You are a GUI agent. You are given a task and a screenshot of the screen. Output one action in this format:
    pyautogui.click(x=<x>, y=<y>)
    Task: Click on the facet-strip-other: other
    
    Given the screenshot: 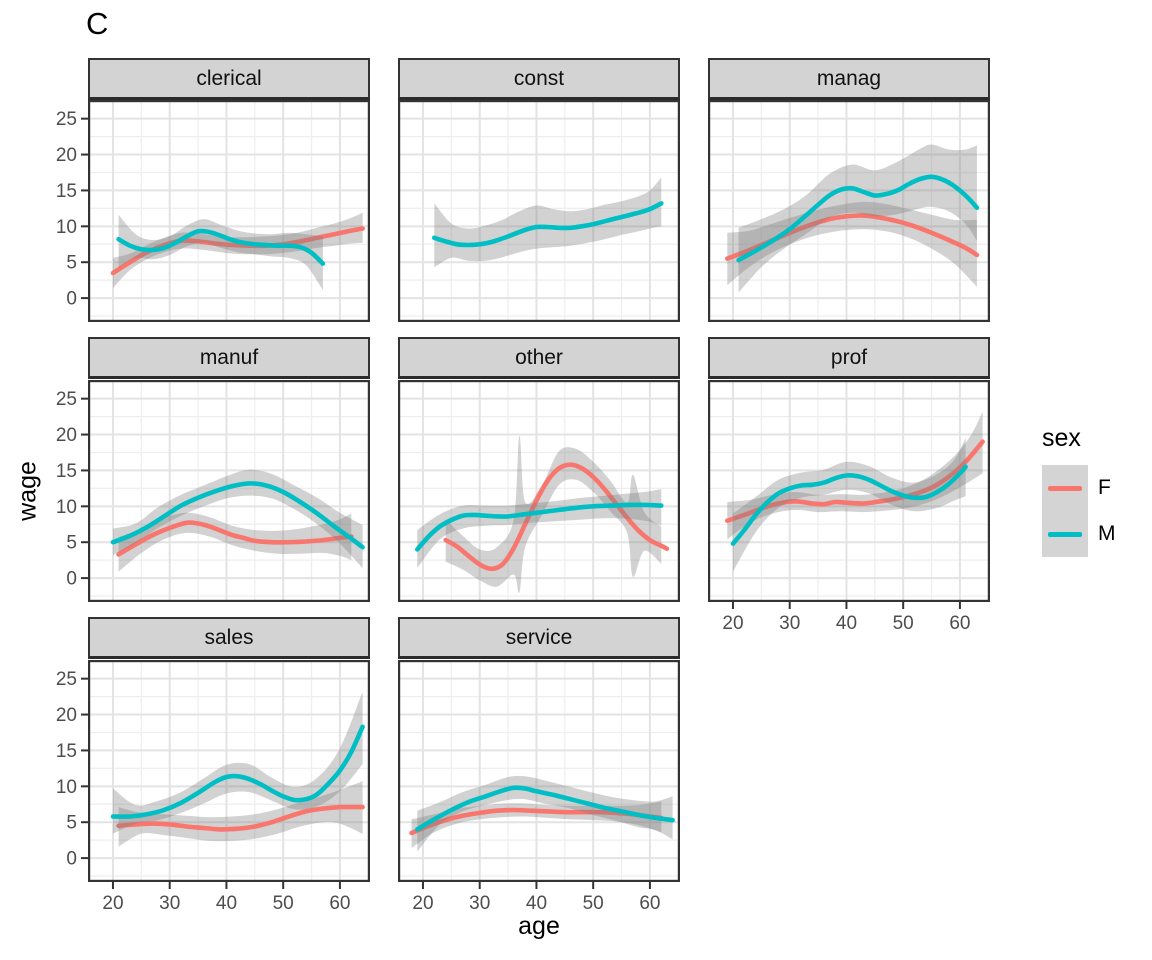 What is the action you would take?
    pyautogui.click(x=539, y=358)
    